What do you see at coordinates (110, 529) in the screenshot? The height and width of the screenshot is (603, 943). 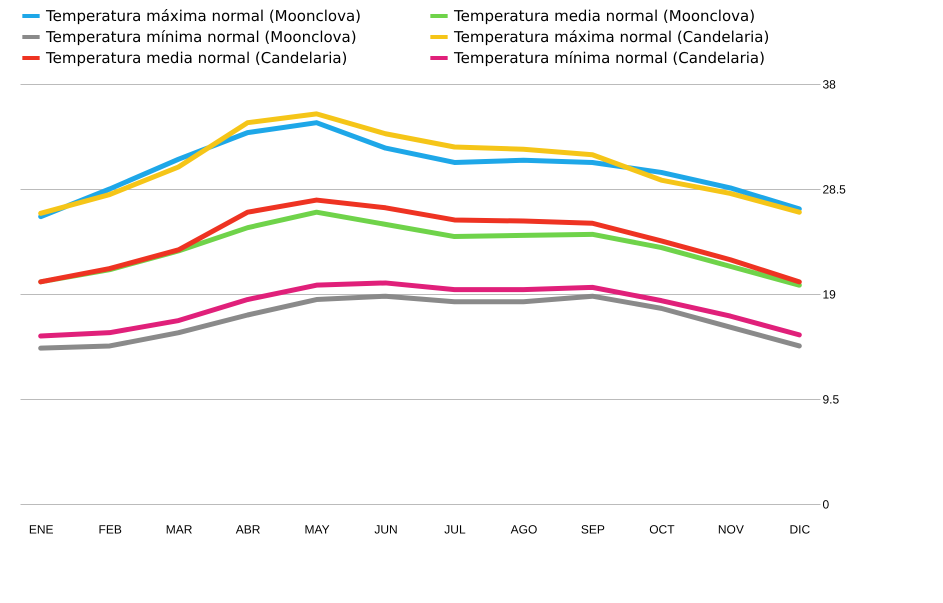 I see `x-tick-label: FEB` at bounding box center [110, 529].